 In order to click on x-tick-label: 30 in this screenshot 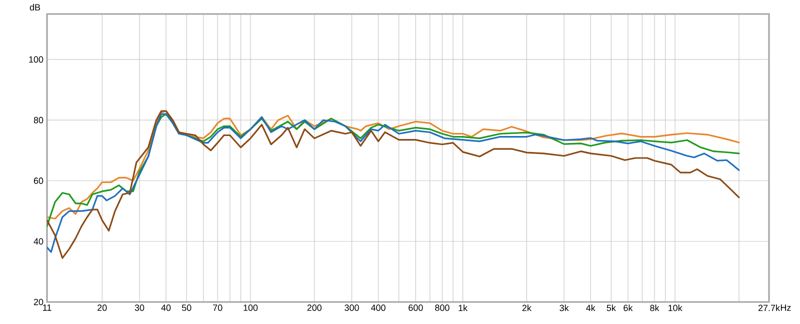, I will do `click(139, 307)`.